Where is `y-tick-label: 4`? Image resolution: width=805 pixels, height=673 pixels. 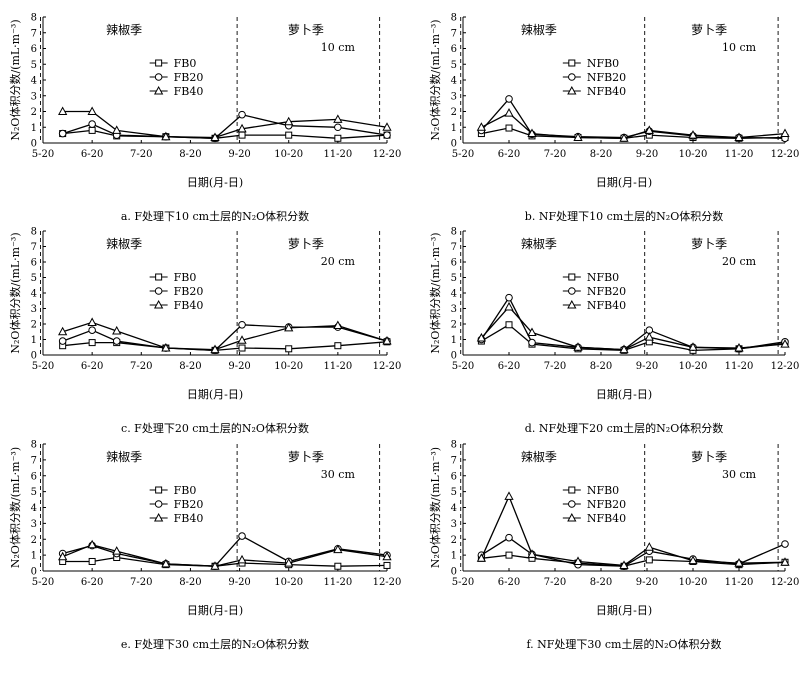 y-tick-label: 4 is located at coordinates (454, 81).